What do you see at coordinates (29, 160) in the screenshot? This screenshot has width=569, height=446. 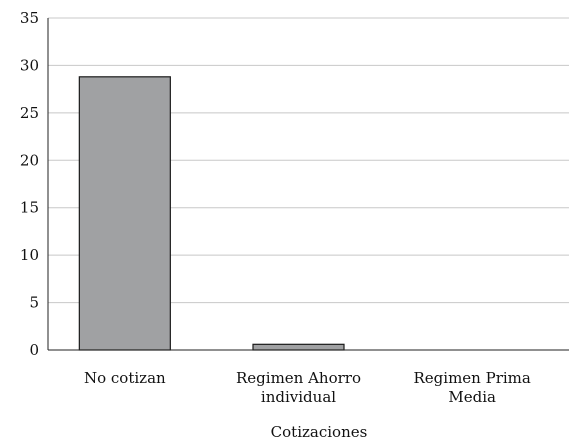 I see `y-tick-label: 20` at bounding box center [29, 160].